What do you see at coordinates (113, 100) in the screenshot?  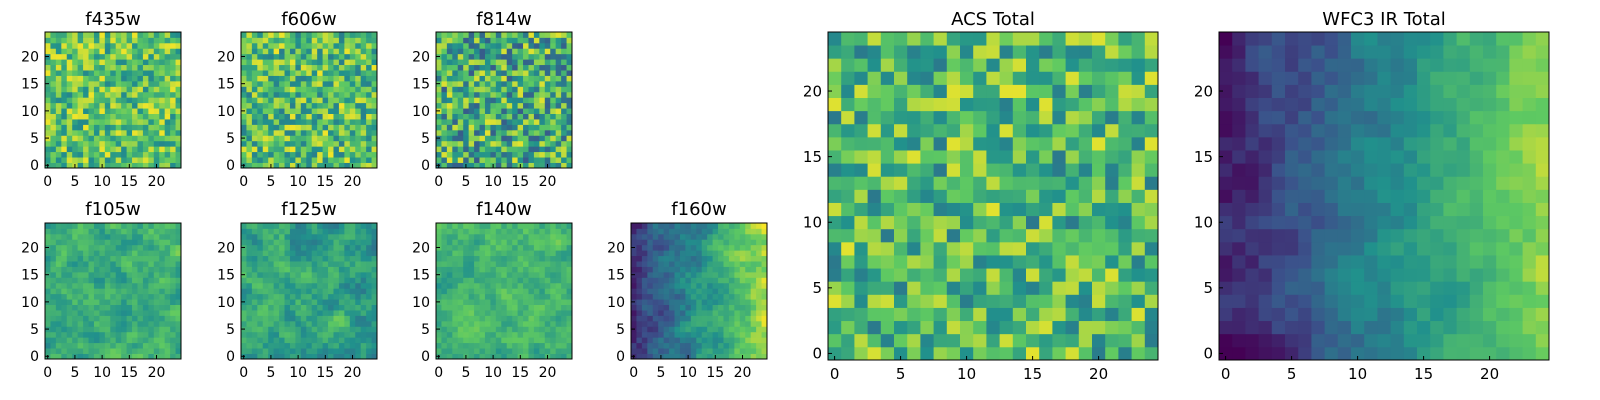 I see `heatmap-cells` at bounding box center [113, 100].